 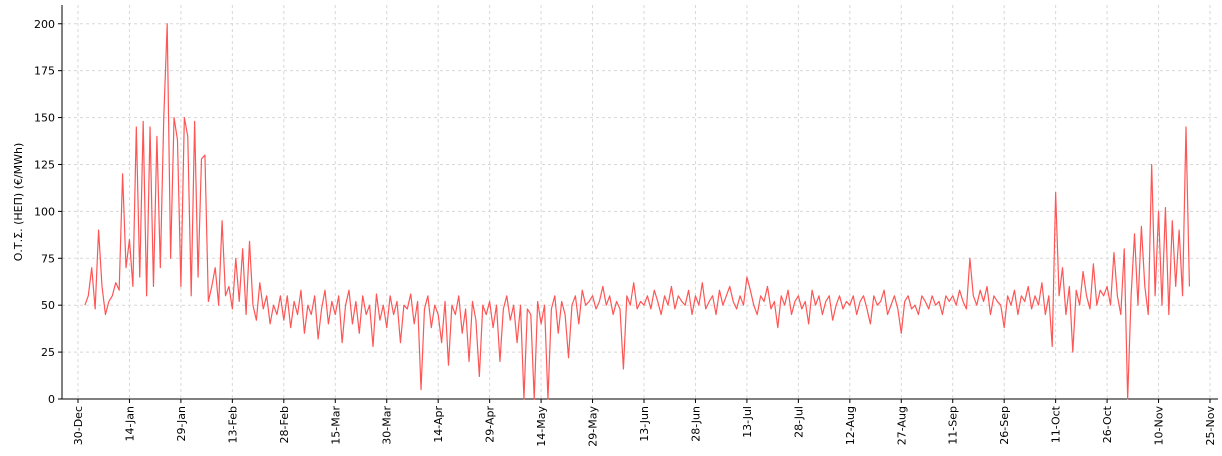 What do you see at coordinates (953, 425) in the screenshot?
I see `x-tick-label: 11-Sep` at bounding box center [953, 425].